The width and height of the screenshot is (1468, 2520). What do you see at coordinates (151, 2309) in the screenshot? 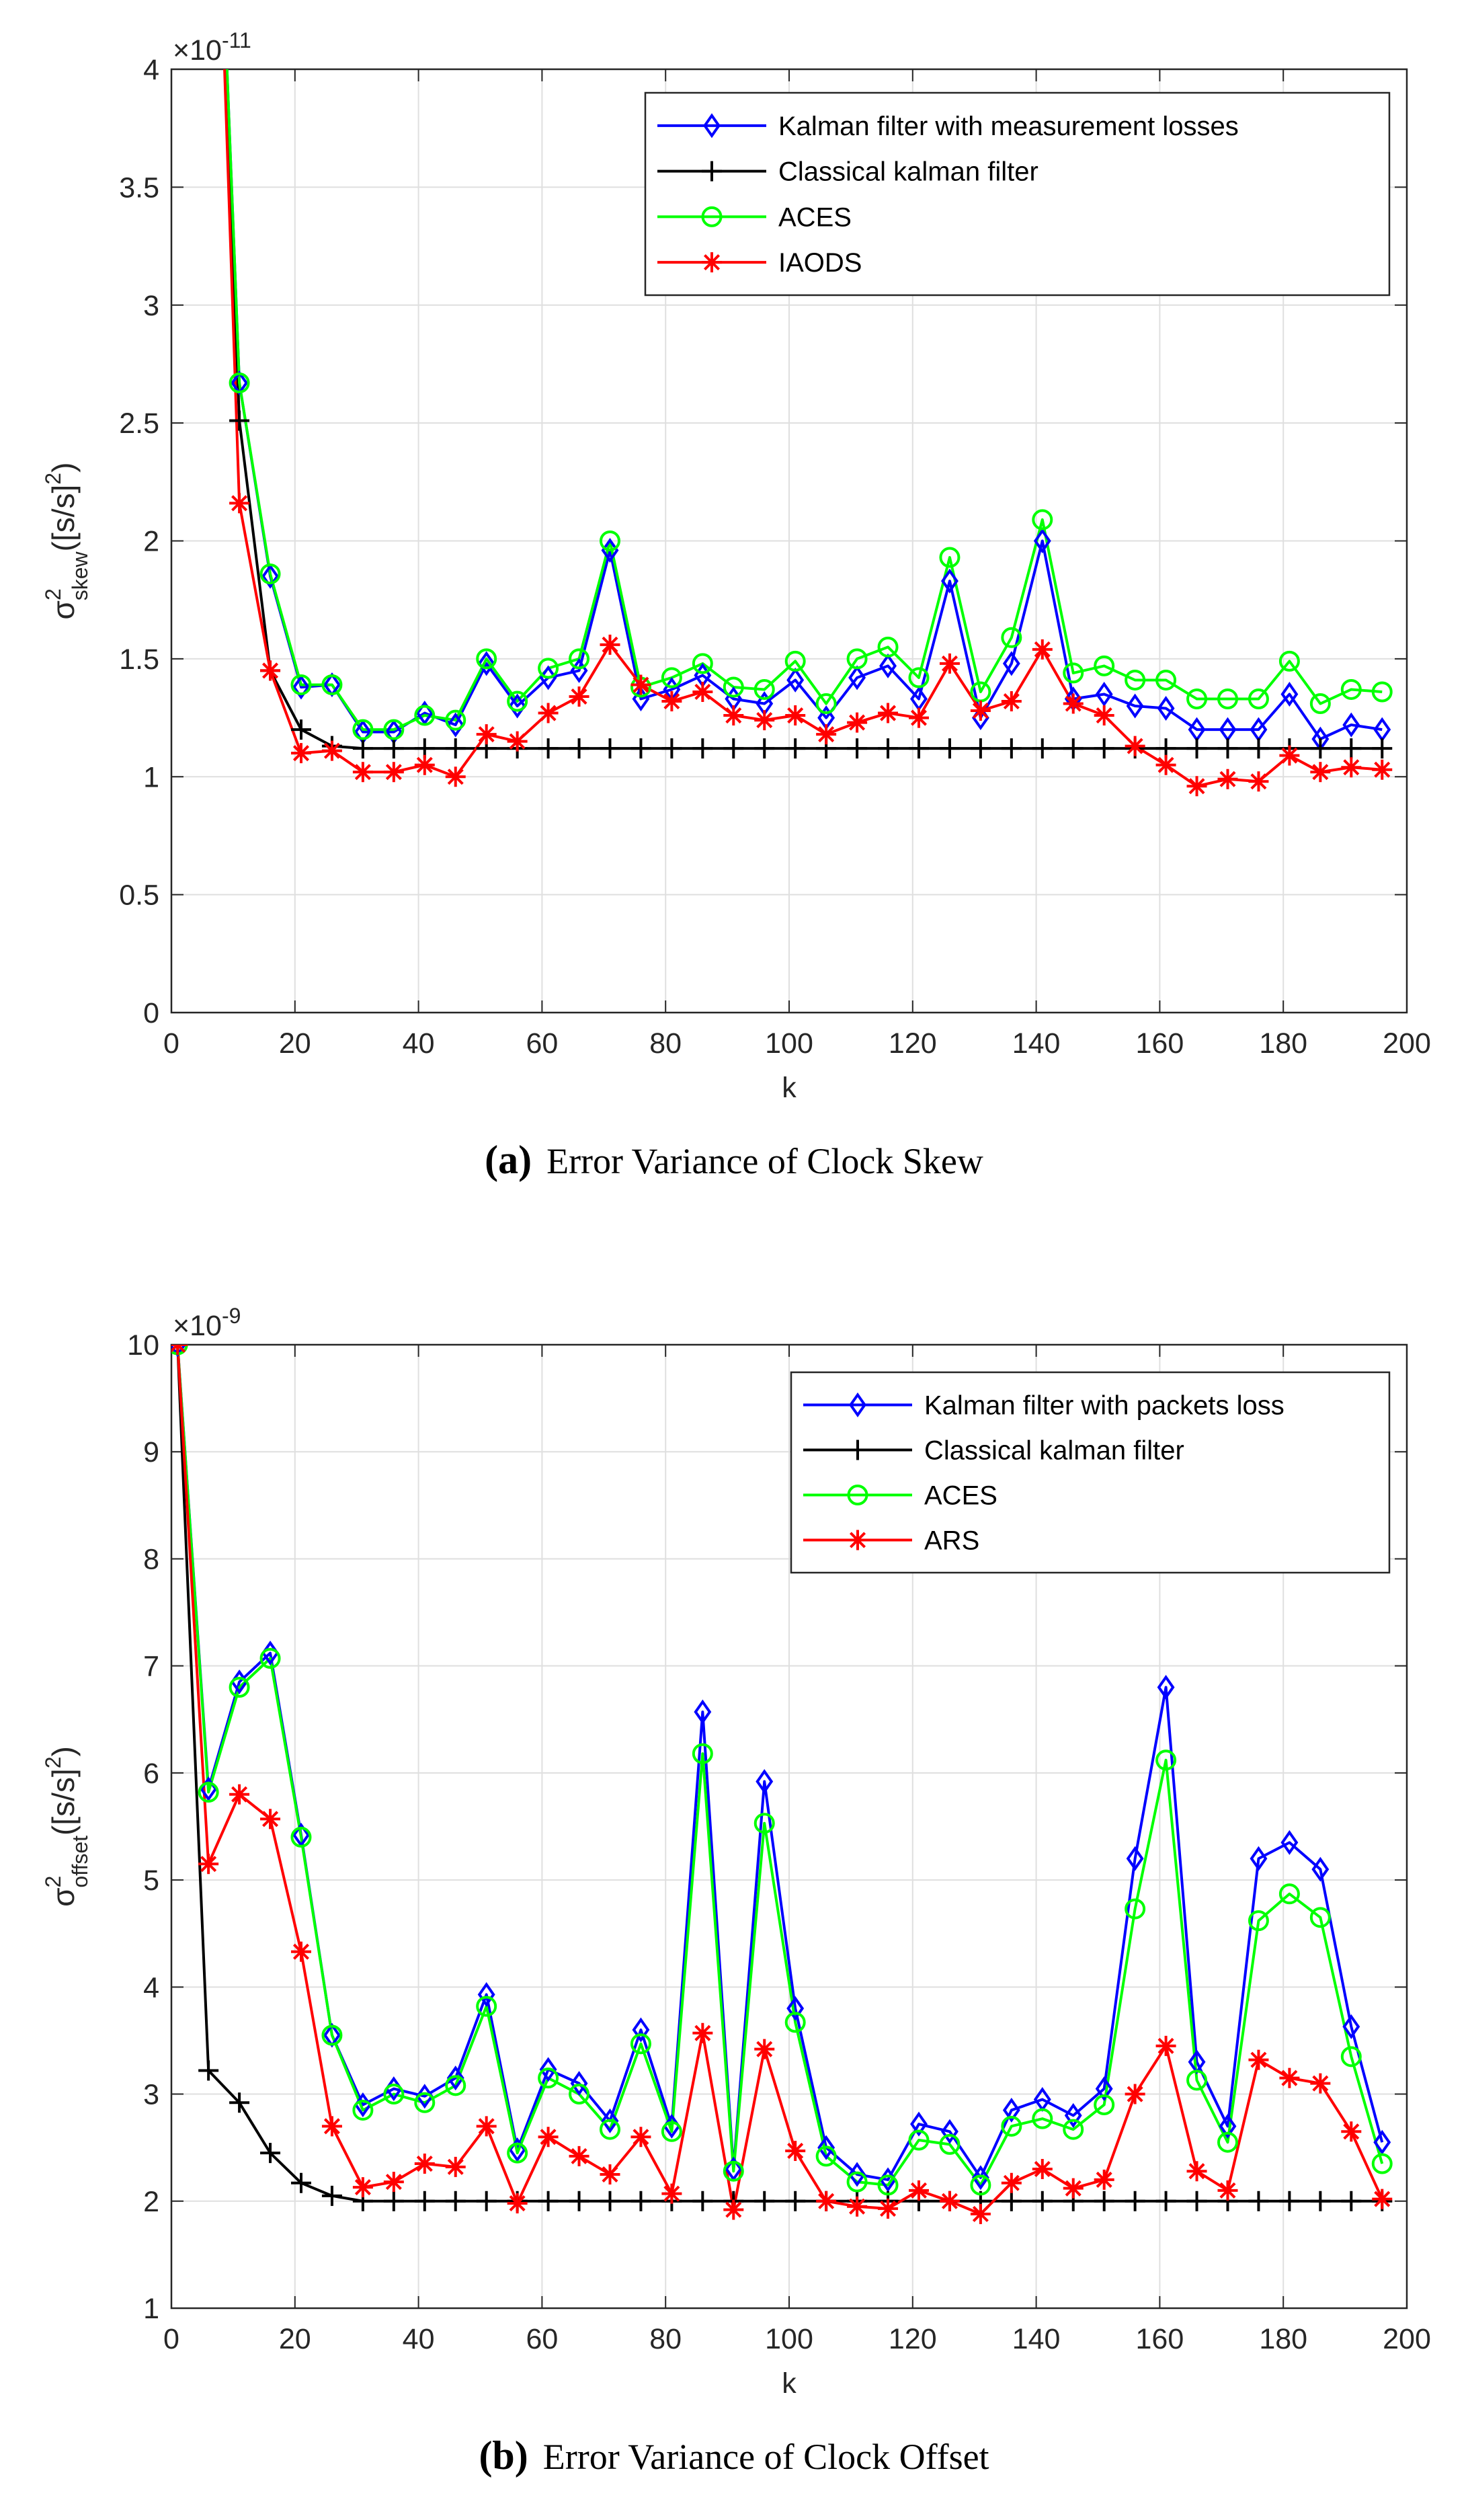
I see `y-tick-label: 1` at bounding box center [151, 2309].